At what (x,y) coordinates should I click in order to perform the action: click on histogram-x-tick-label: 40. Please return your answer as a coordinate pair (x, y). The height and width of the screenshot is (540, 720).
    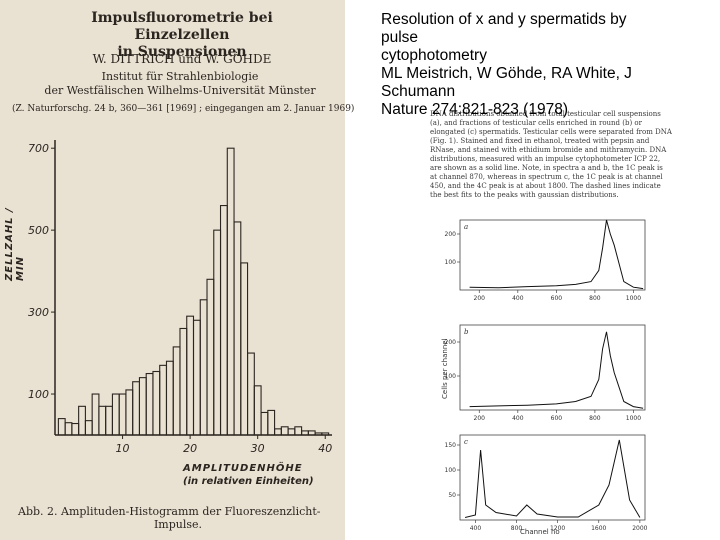
    Looking at the image, I should click on (325, 448).